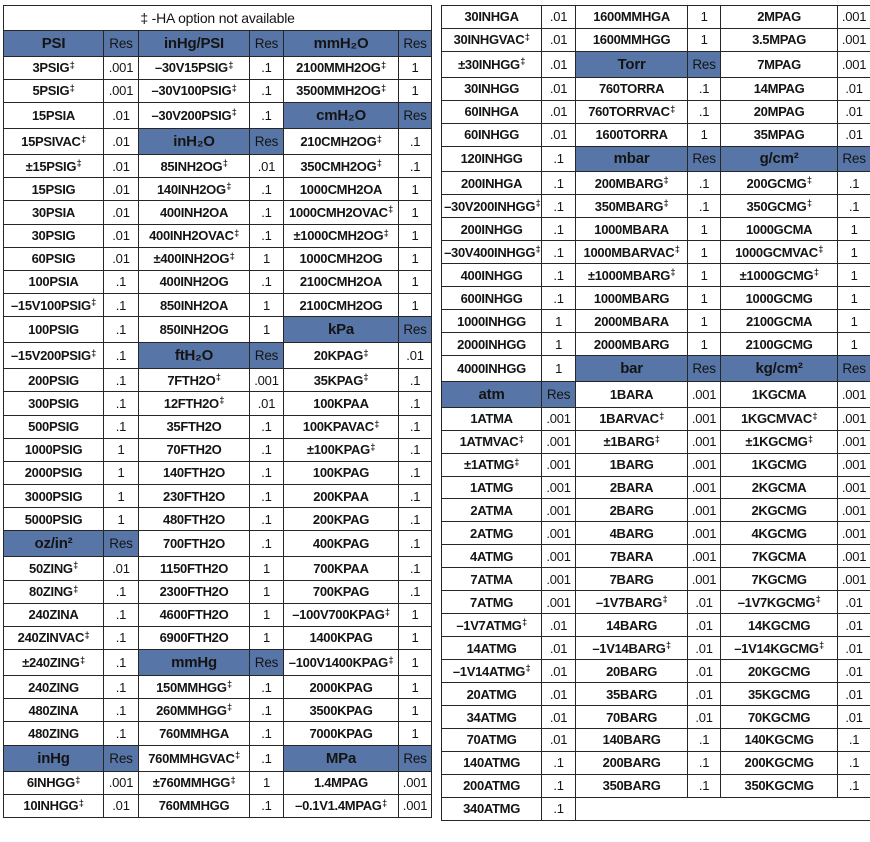  Describe the element at coordinates (341, 356) in the screenshot. I see `range-code-cell: 20KPAG‡` at that location.